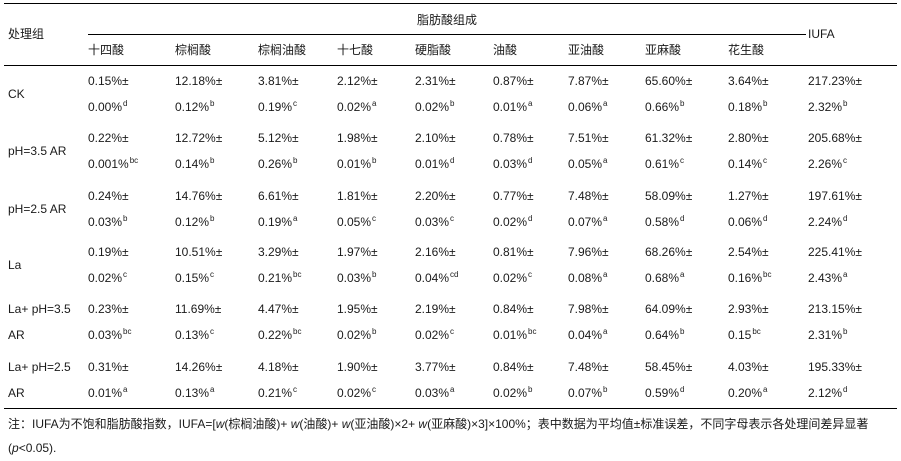 The image size is (901, 461). Describe the element at coordinates (588, 81) in the screenshot. I see `cell-mean: 7.87%±` at that location.